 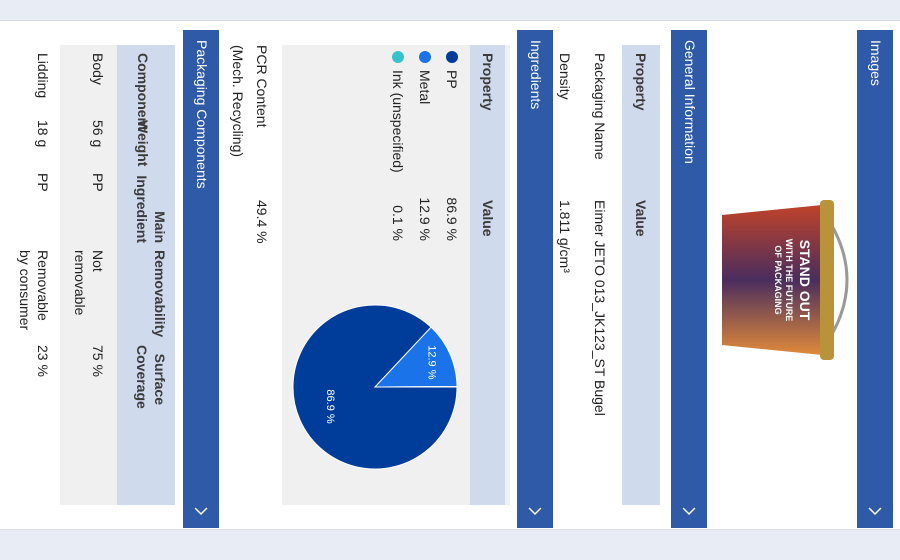 I want to click on product-image: STAND OUT WITH THE FUTURE OF PACKAGING, so click(x=785, y=280).